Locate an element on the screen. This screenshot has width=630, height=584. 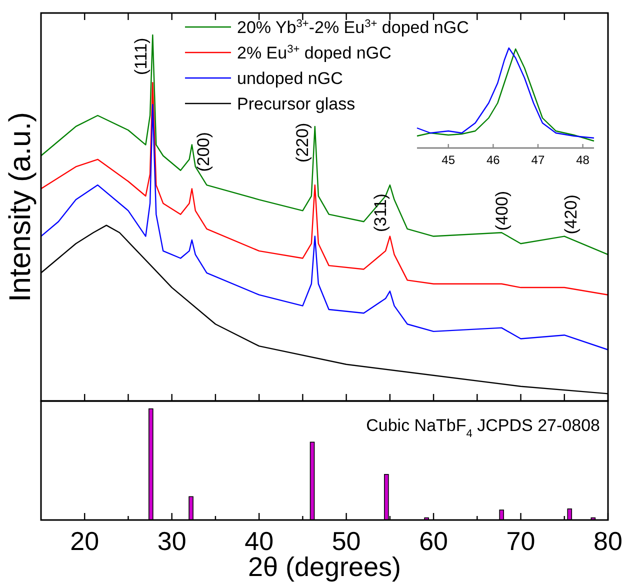
y-axis-title: Intensity (a.u.) is located at coordinates (20, 207).